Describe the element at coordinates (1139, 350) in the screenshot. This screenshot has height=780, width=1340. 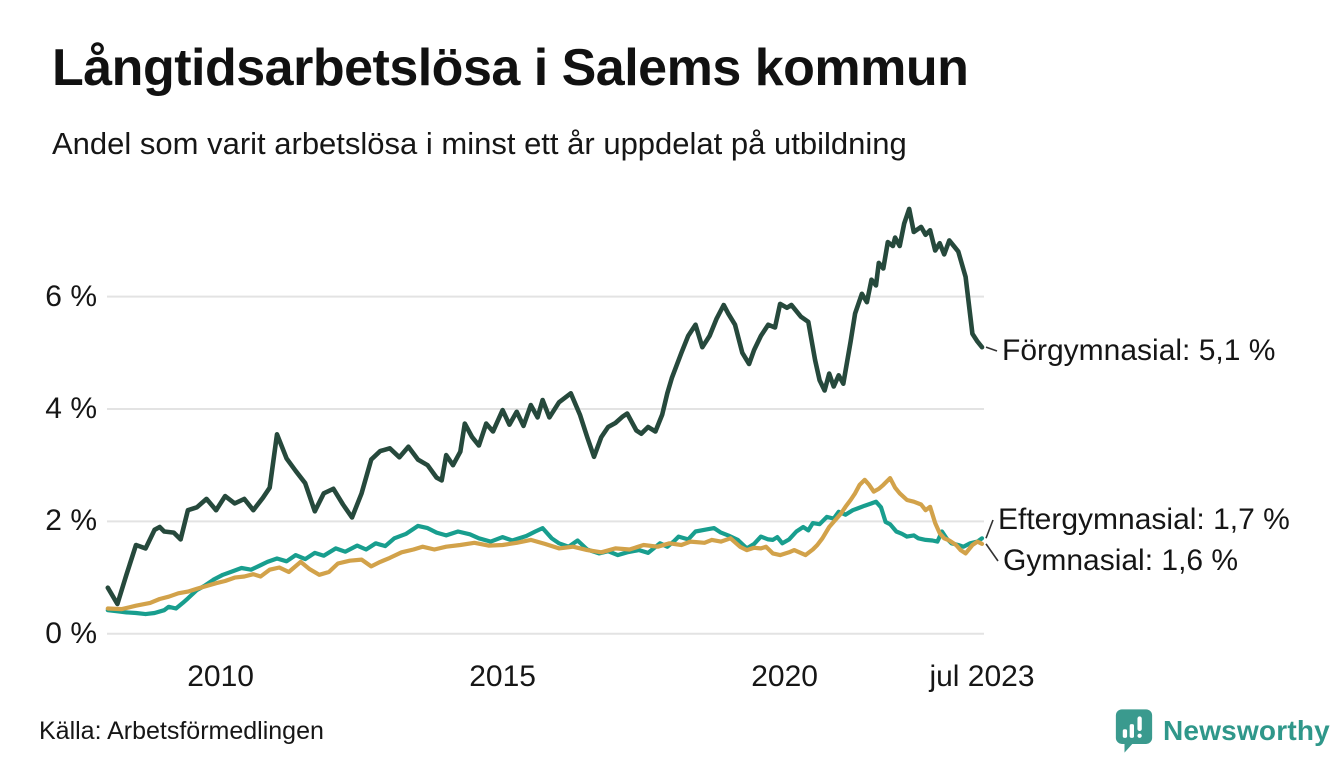
I see `series-annotation-frgymnasial: Förgymnasial: 5,1 %` at that location.